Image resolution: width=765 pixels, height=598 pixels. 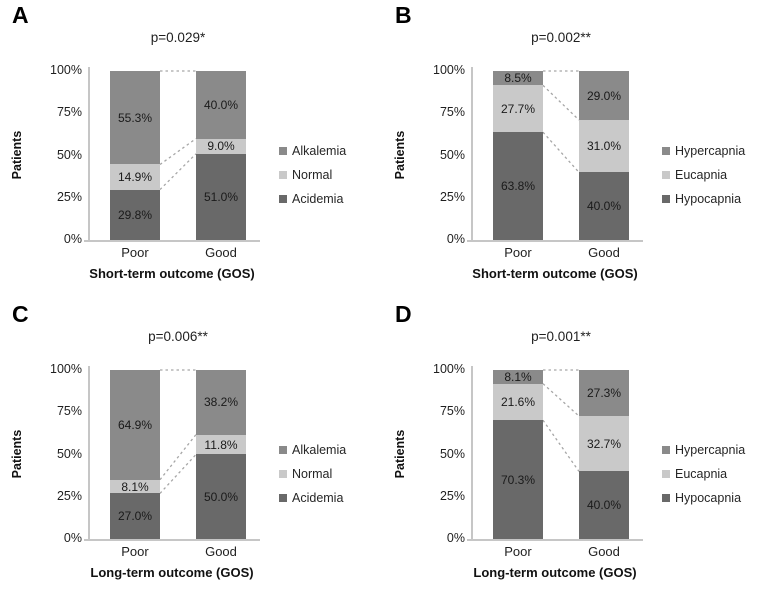 What do you see at coordinates (221, 402) in the screenshot?
I see `segment-value-label: 38.2%` at bounding box center [221, 402].